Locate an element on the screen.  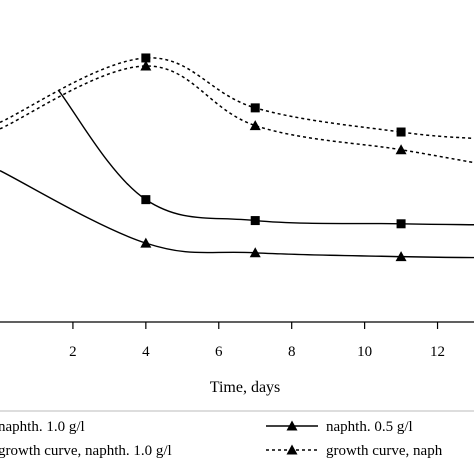
legend-label: growth curve, naphth. 1.0 g/l is located at coordinates (86, 451).